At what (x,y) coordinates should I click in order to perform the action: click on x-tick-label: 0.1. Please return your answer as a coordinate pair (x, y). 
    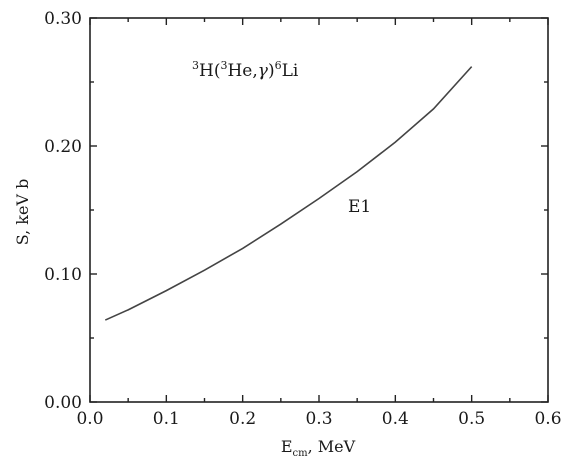
    Looking at the image, I should click on (166, 419).